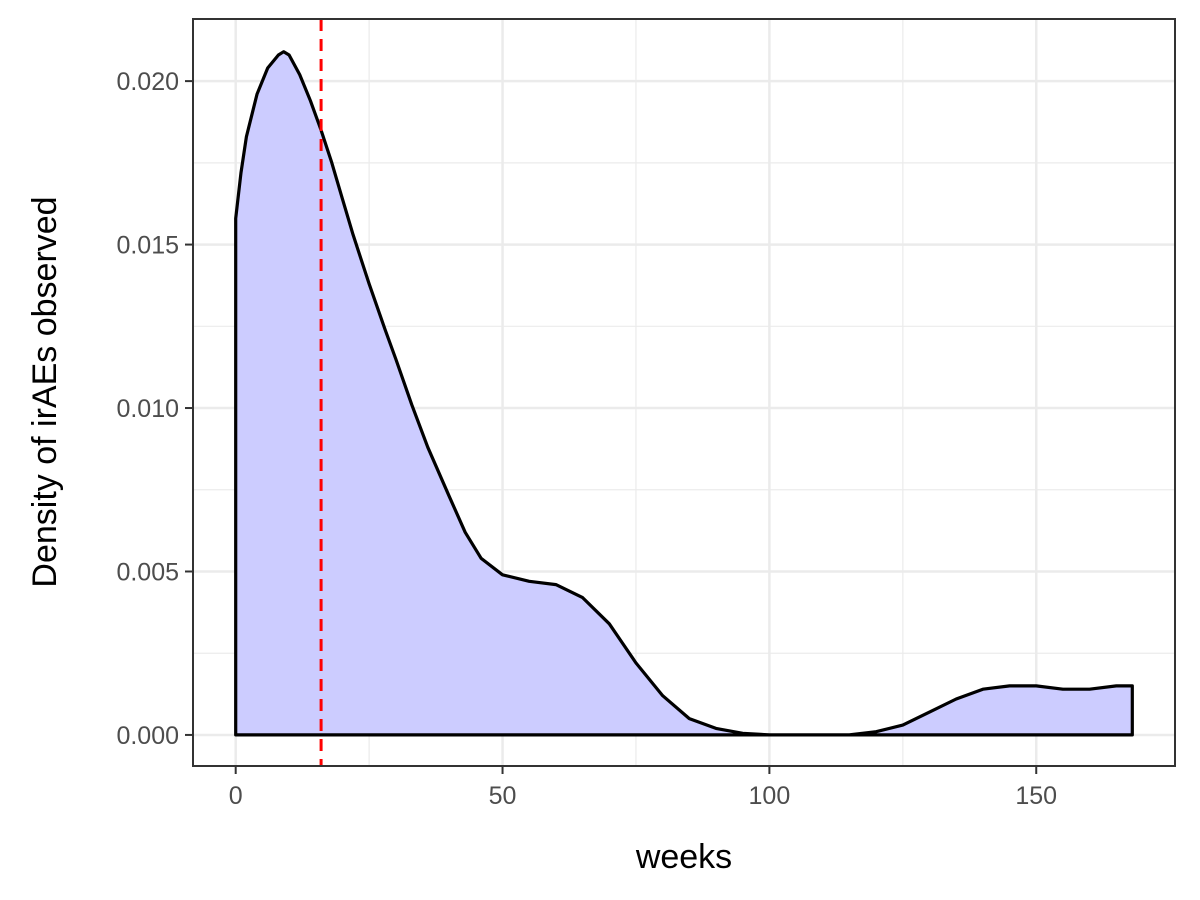 This screenshot has height=900, width=1200. Describe the element at coordinates (503, 796) in the screenshot. I see `x-tick-label: 50` at that location.